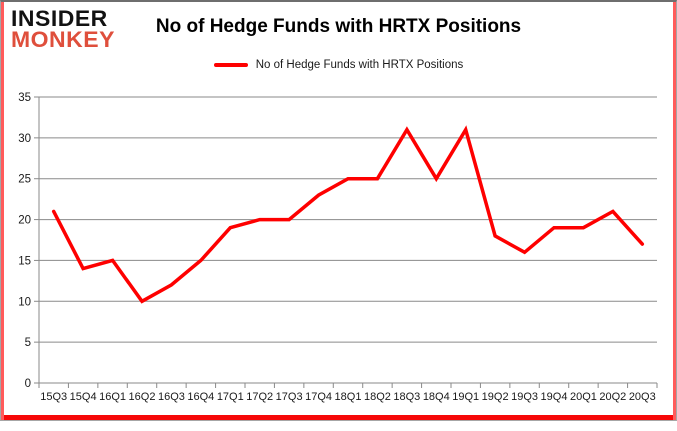 The image size is (677, 431). Describe the element at coordinates (59, 18) in the screenshot. I see `logo-text-insider: INSIDER` at that location.